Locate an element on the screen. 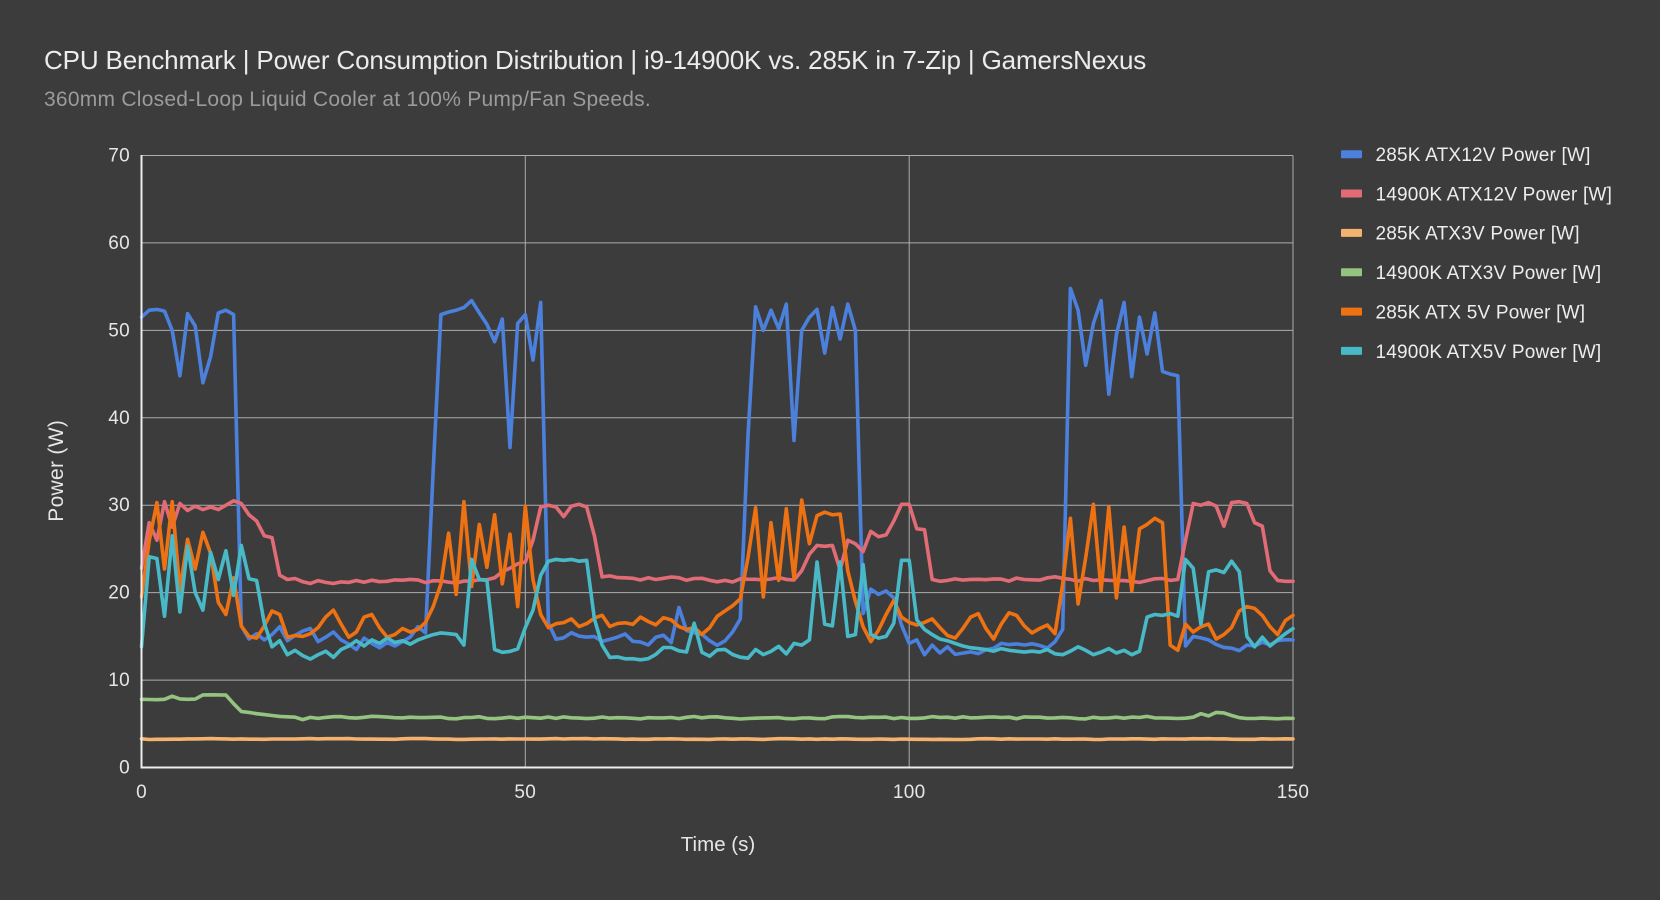 The height and width of the screenshot is (900, 1660). svg-text: 150 is located at coordinates (1293, 792).